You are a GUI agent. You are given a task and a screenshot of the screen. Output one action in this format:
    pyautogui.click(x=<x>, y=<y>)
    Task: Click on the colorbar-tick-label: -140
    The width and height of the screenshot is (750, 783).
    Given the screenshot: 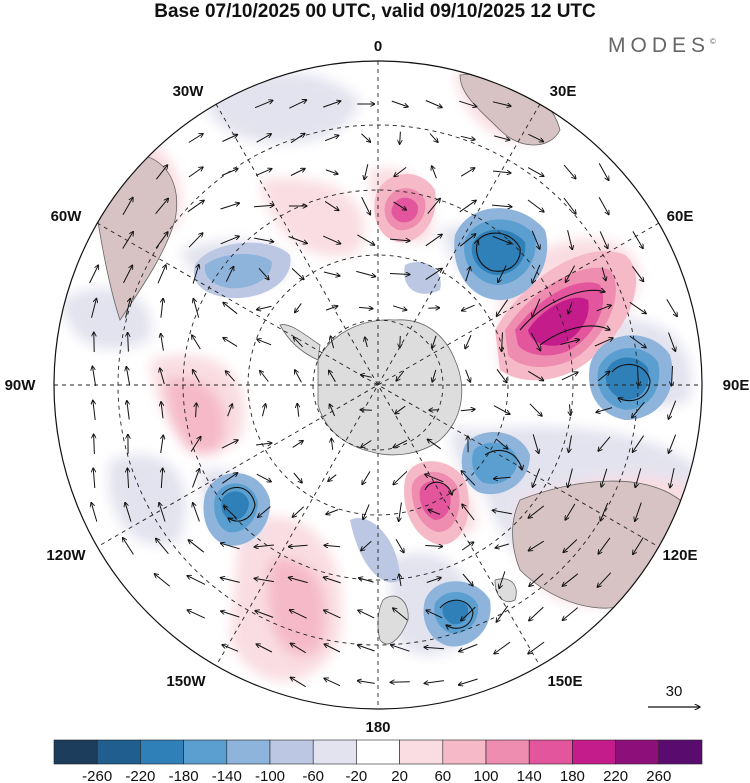 What is the action you would take?
    pyautogui.click(x=227, y=775)
    